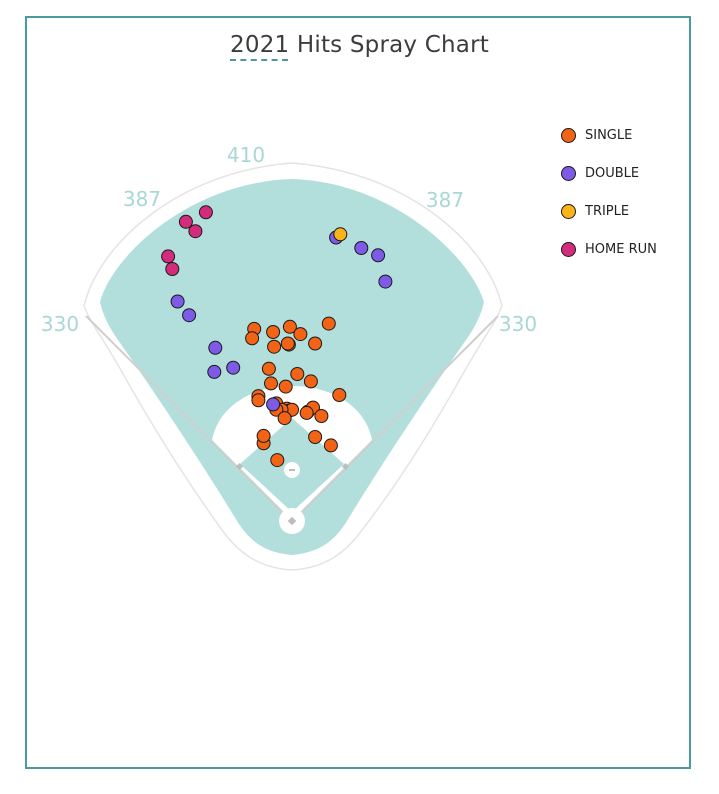 The height and width of the screenshot is (794, 719). I want to click on legend-swatch-triple, so click(568, 211).